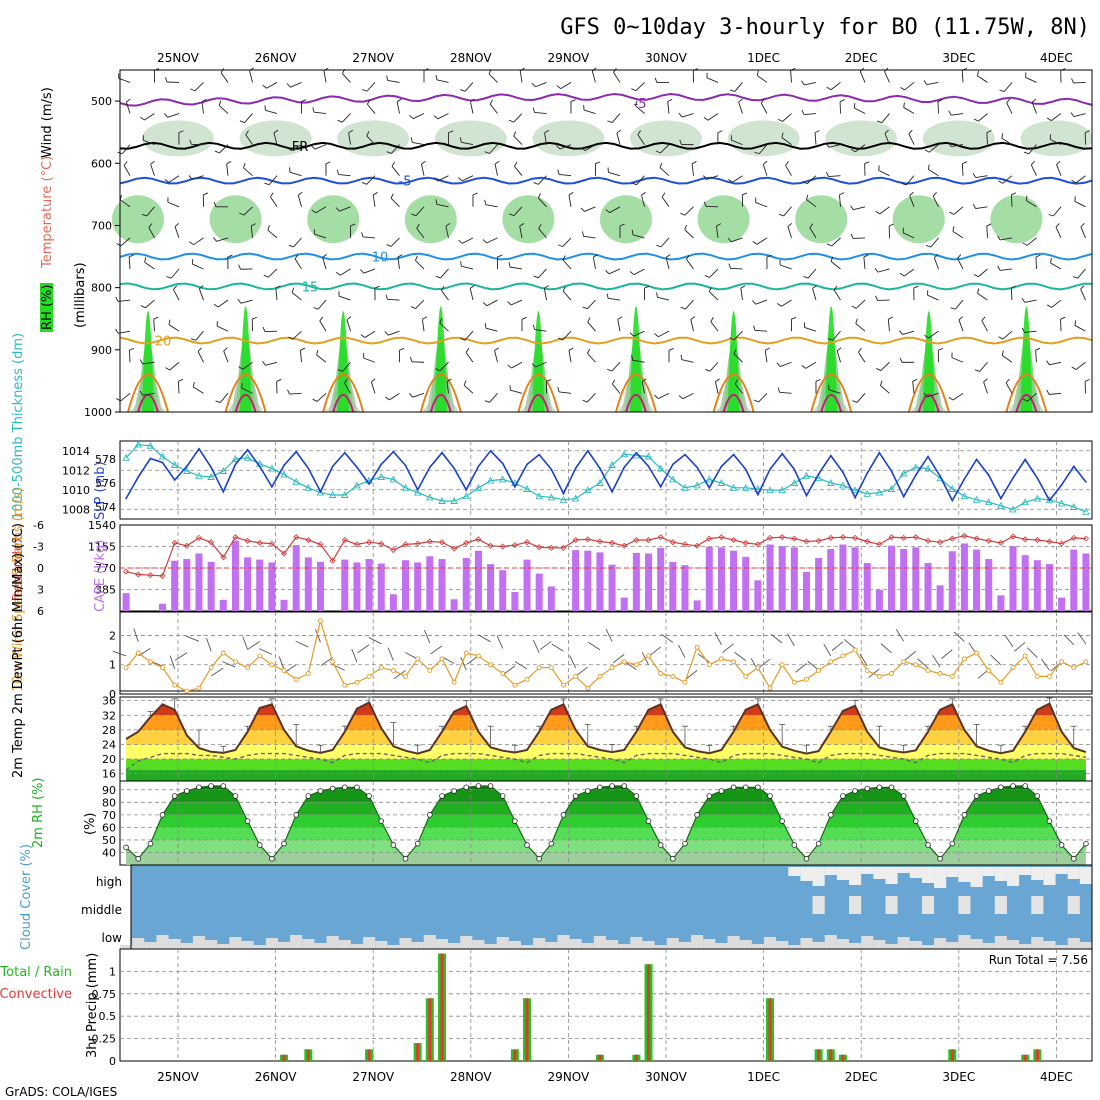 The width and height of the screenshot is (1100, 1100). I want to click on temp-shading, so click(606, 741).